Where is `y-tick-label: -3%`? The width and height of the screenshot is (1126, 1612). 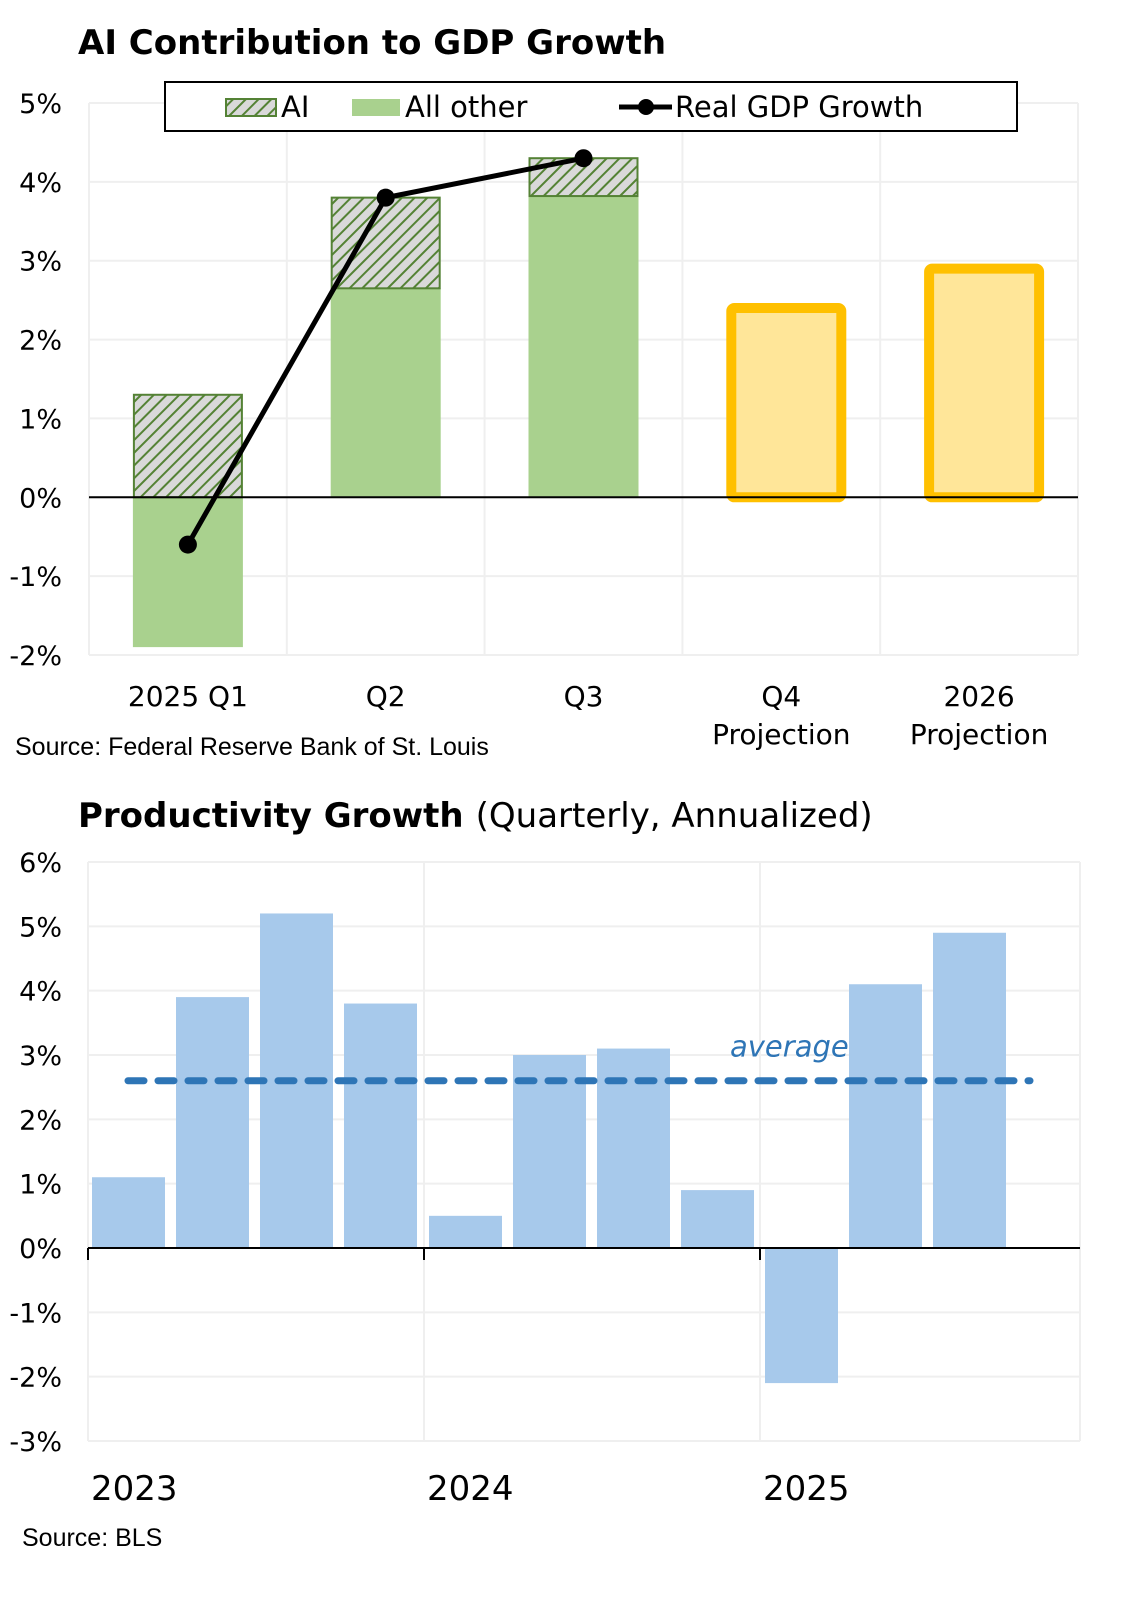 y-tick-label: -3% is located at coordinates (35, 1442).